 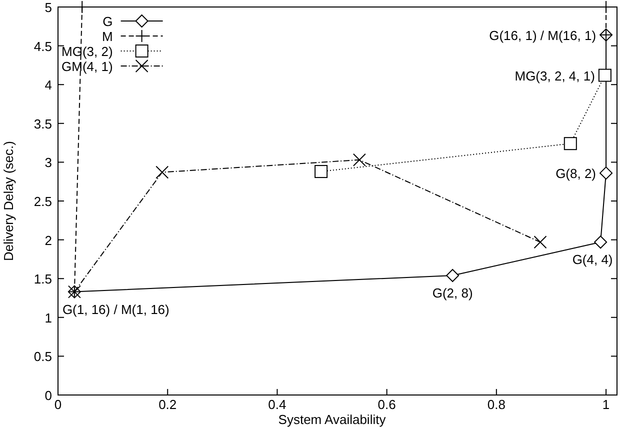 What do you see at coordinates (277, 404) in the screenshot?
I see `x-tick-label: 0.4` at bounding box center [277, 404].